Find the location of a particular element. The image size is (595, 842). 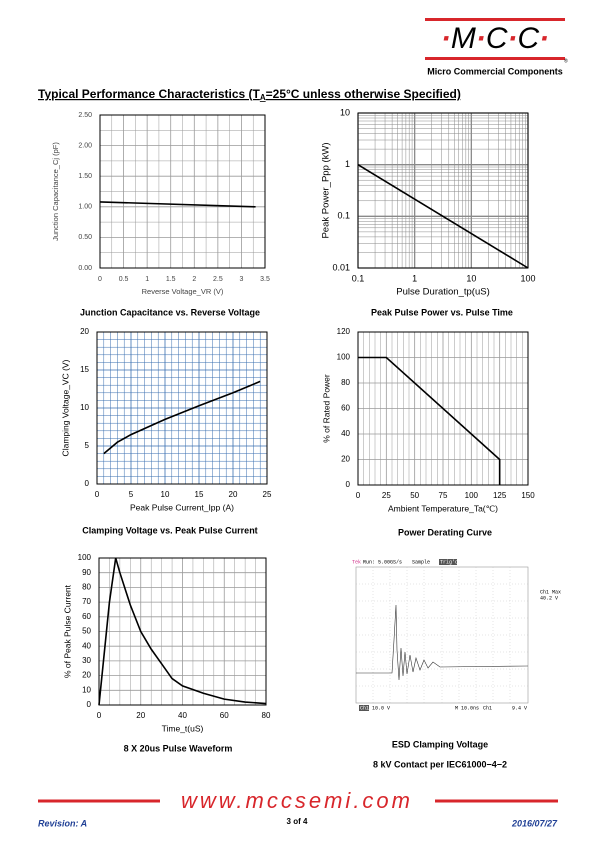

scope-text: Trig'd is located at coordinates (449, 562).